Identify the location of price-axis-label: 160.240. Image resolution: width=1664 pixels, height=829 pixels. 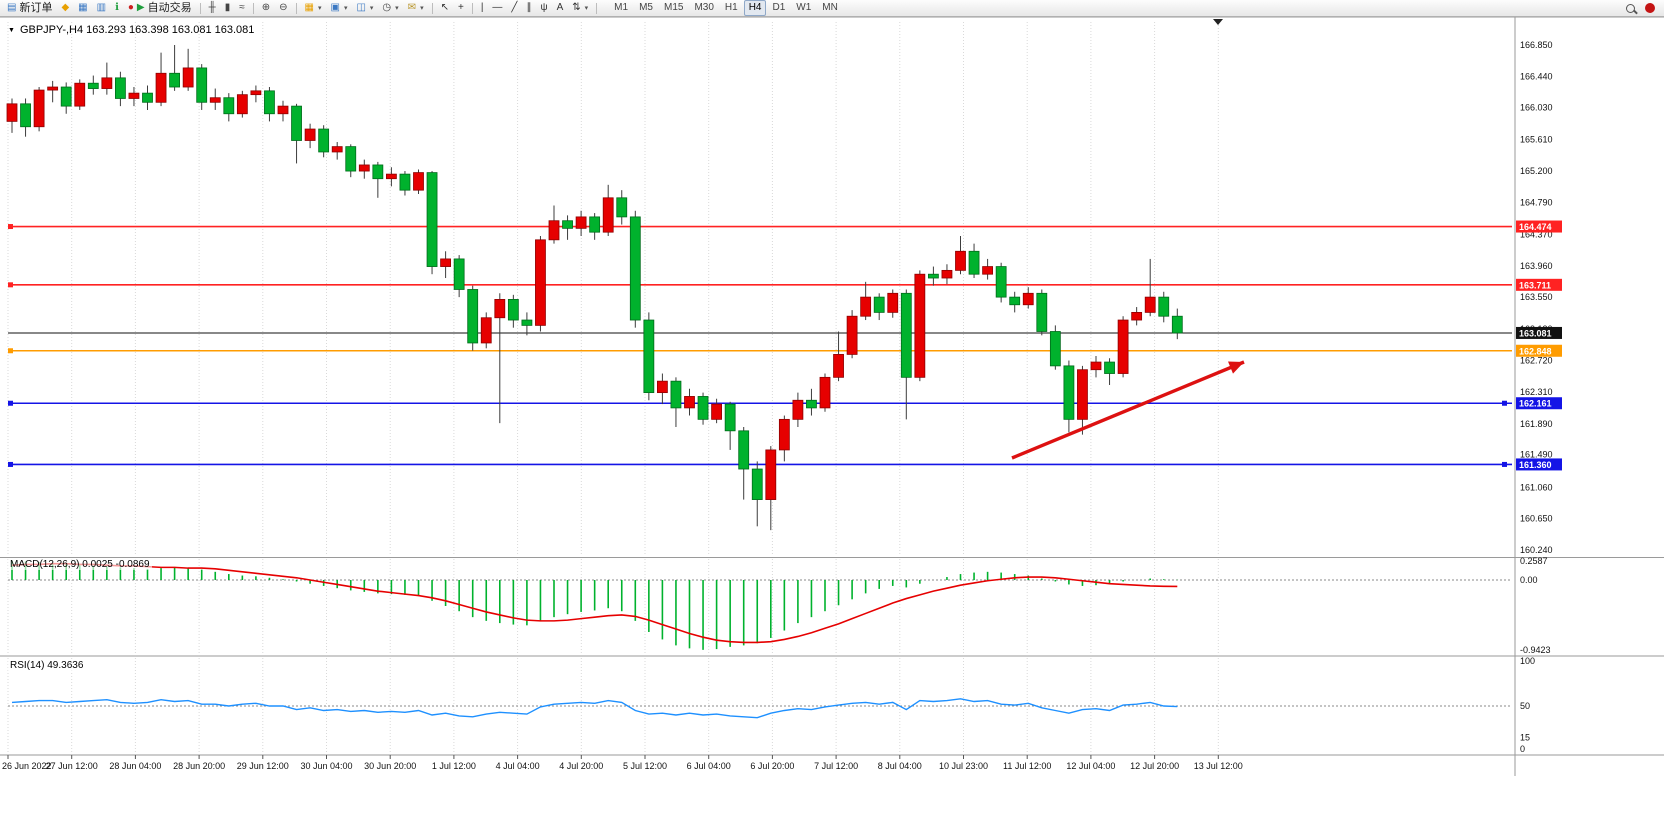
(1536, 550).